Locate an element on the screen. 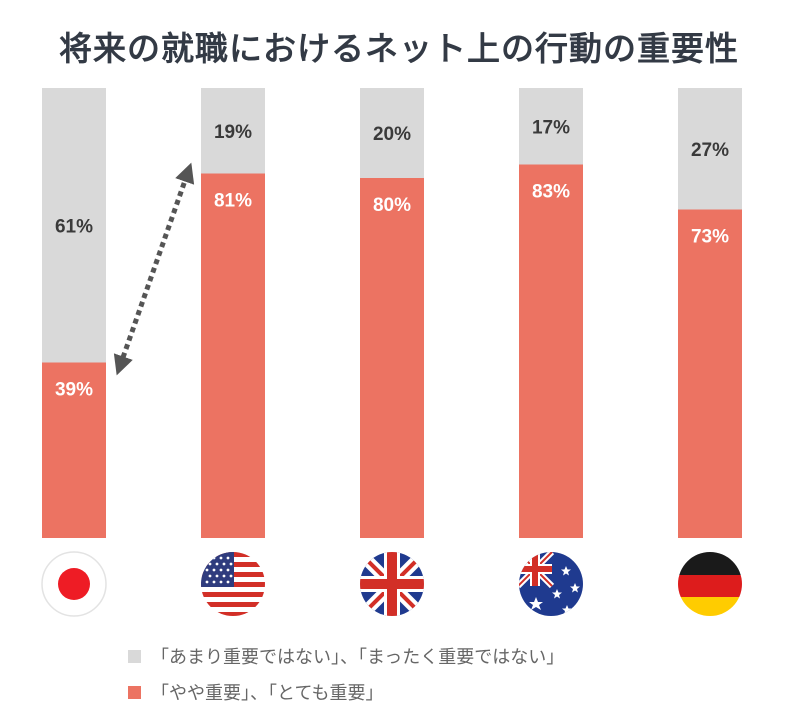 The image size is (798, 722). comparison-arrow is located at coordinates (154, 269).